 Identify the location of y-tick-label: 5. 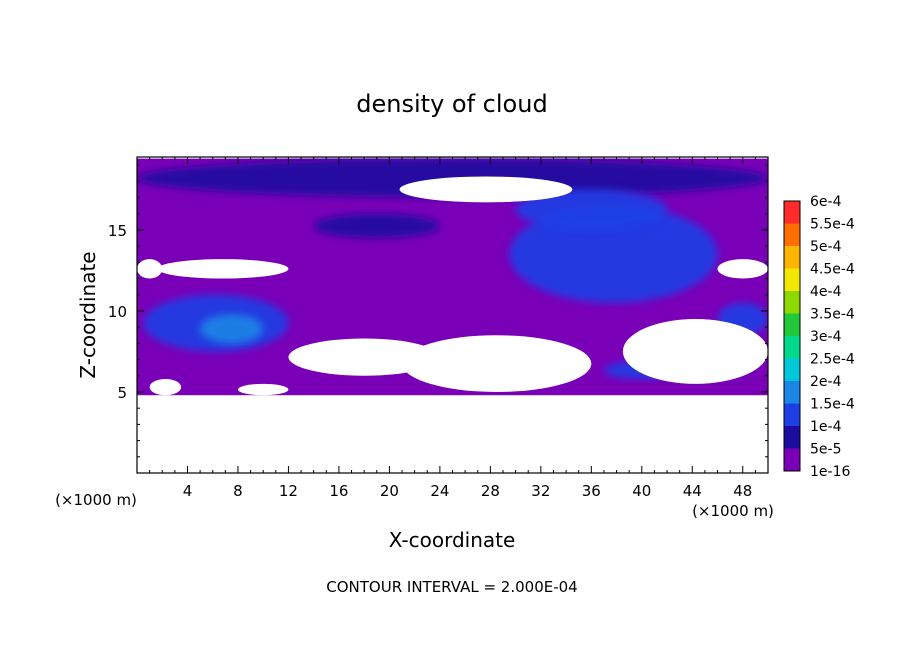
(122, 393).